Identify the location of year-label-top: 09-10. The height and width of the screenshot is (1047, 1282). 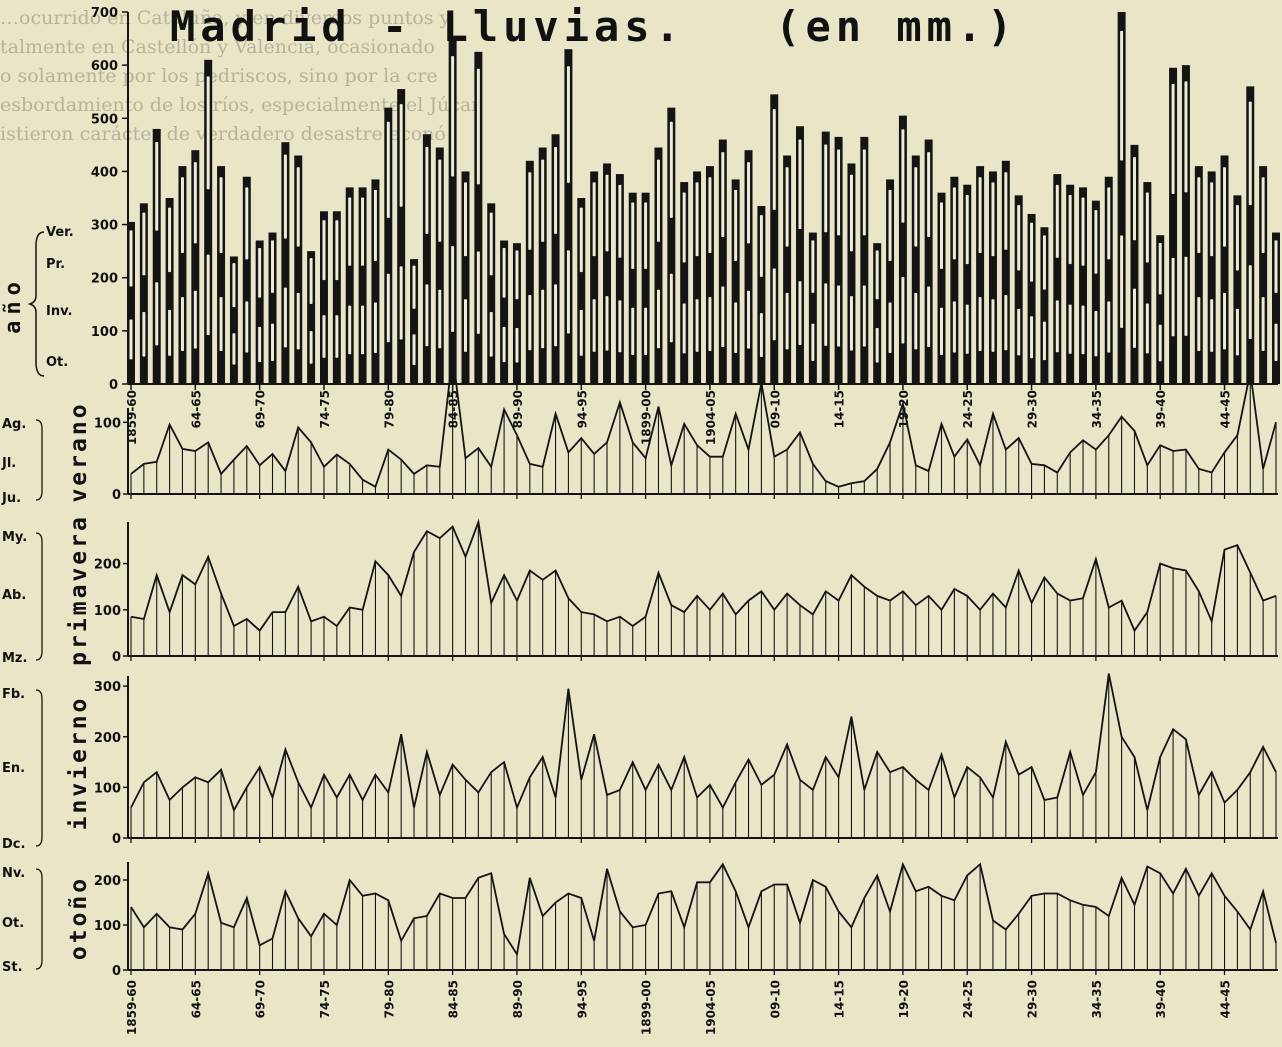
(775, 409).